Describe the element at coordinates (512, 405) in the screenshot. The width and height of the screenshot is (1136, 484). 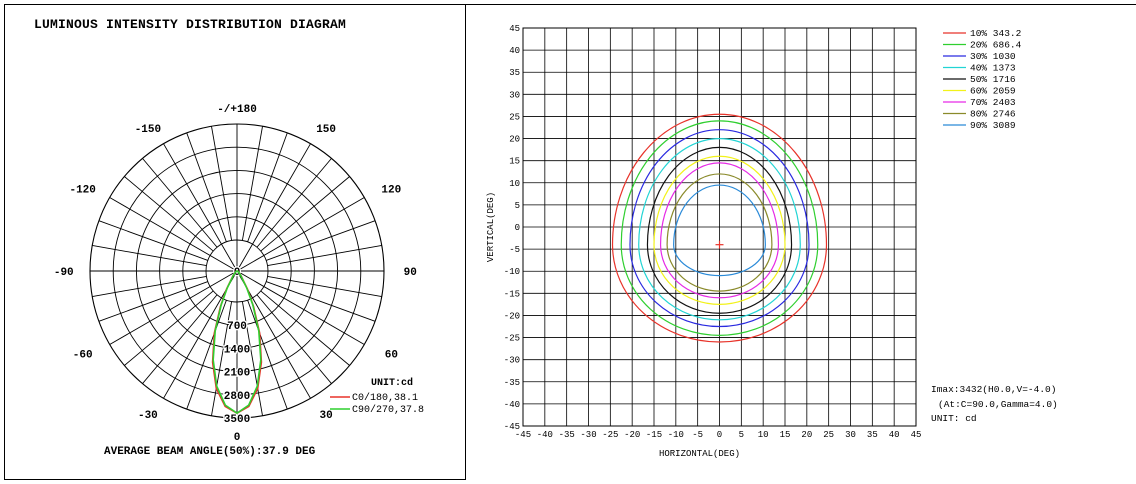
I see `y-tick-label: -40` at that location.